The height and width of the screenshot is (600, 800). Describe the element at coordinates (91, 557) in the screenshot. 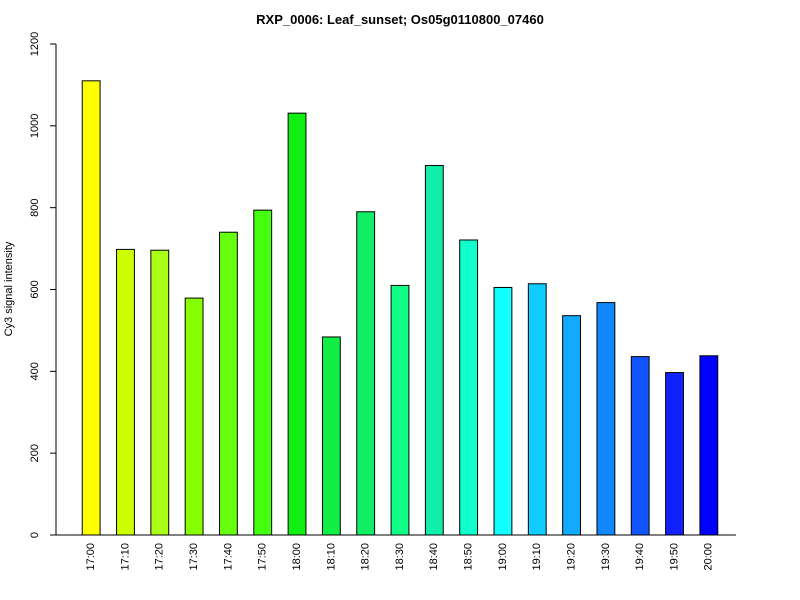

I see `x-tick-label: 17:00` at that location.